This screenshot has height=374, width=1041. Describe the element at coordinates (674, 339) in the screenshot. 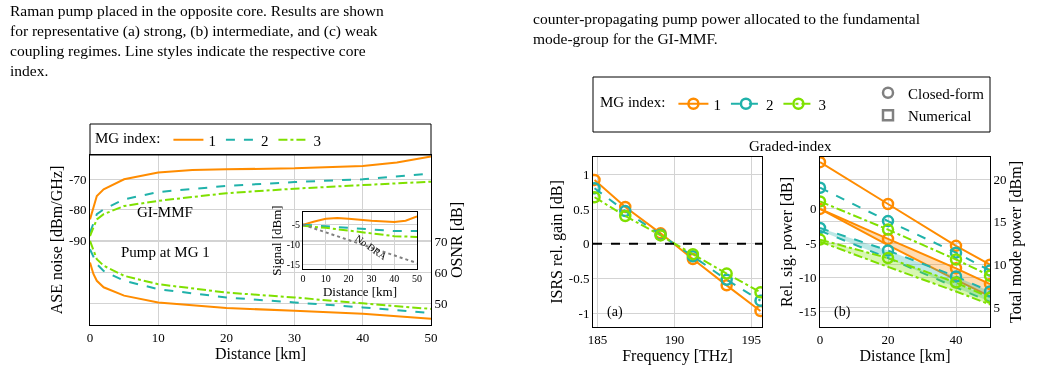

I see `x-tick-label: 190` at that location.